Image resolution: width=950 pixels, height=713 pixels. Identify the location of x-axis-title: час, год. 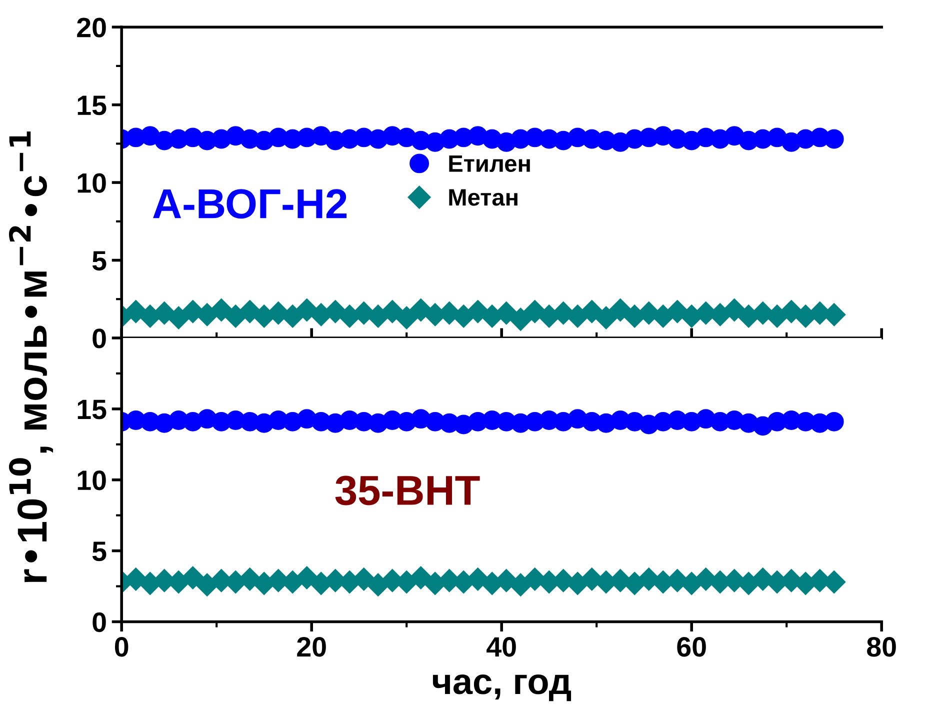
(502, 688).